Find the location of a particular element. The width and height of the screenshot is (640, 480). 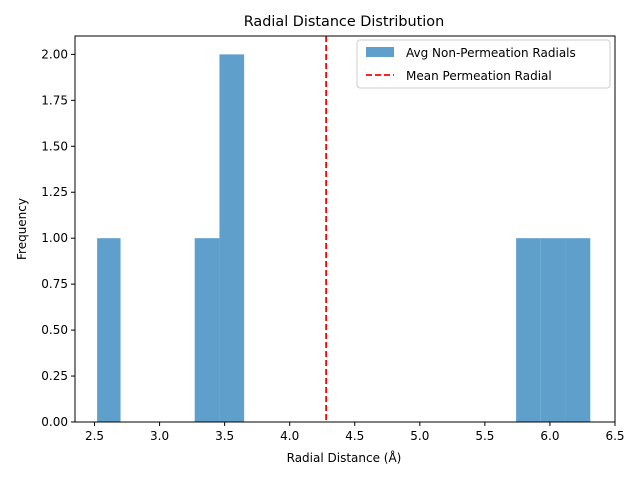

x-tick-label: 5.5 is located at coordinates (484, 436).